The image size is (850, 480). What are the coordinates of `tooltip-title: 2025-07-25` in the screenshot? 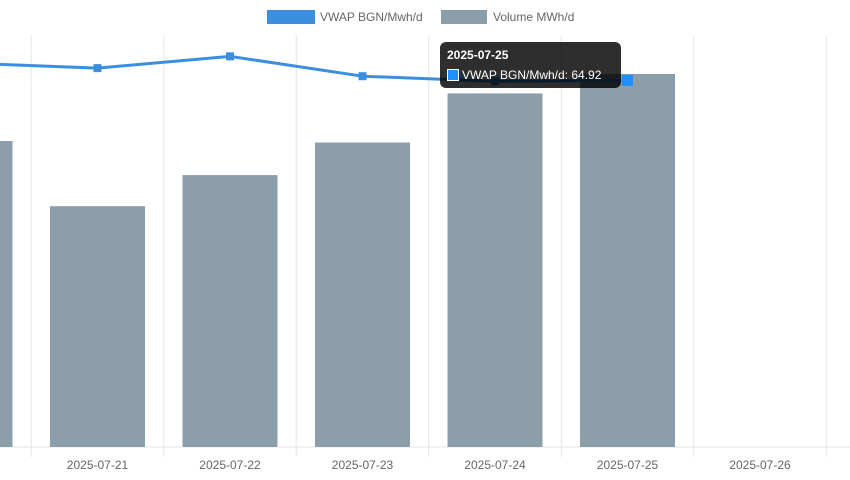 It's located at (478, 55).